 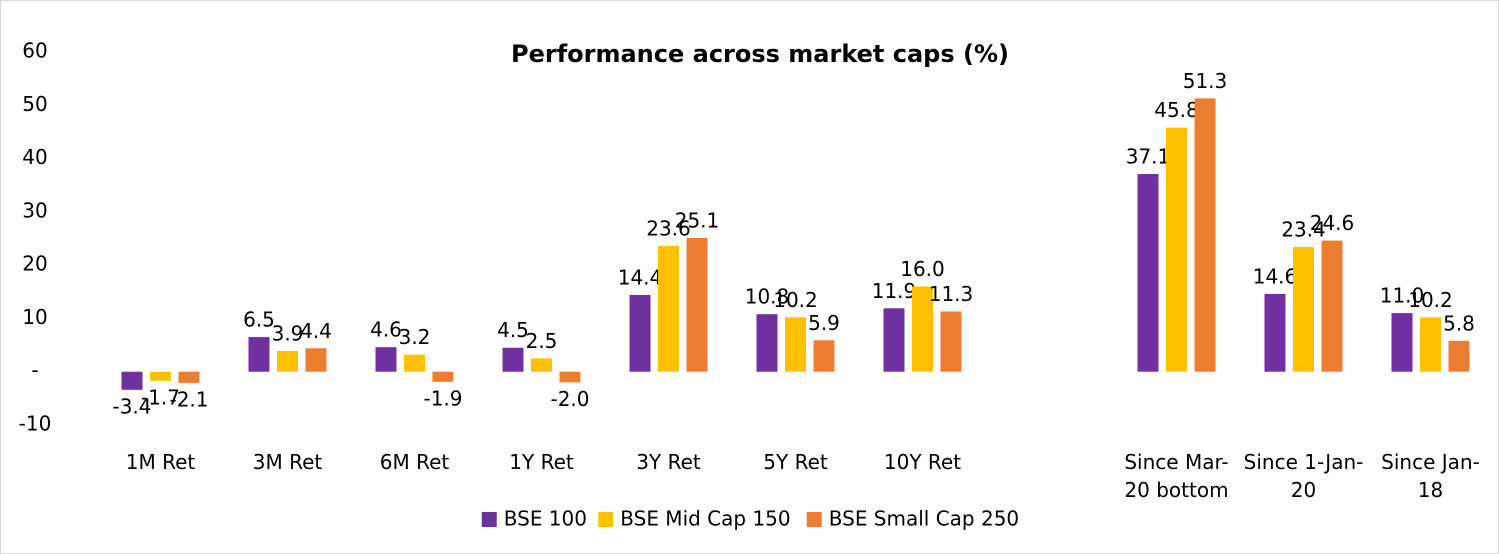 I want to click on data-label: 6.5, so click(x=259, y=320).